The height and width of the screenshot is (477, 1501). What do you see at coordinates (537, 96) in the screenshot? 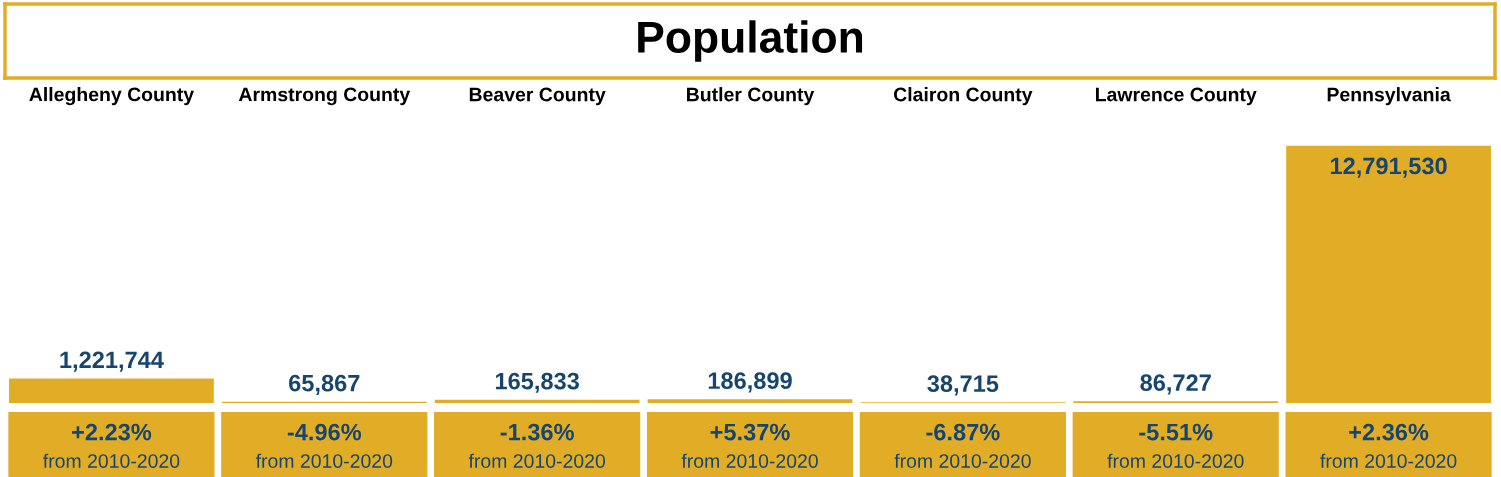
I see `x-tick-label: Beaver County` at bounding box center [537, 96].